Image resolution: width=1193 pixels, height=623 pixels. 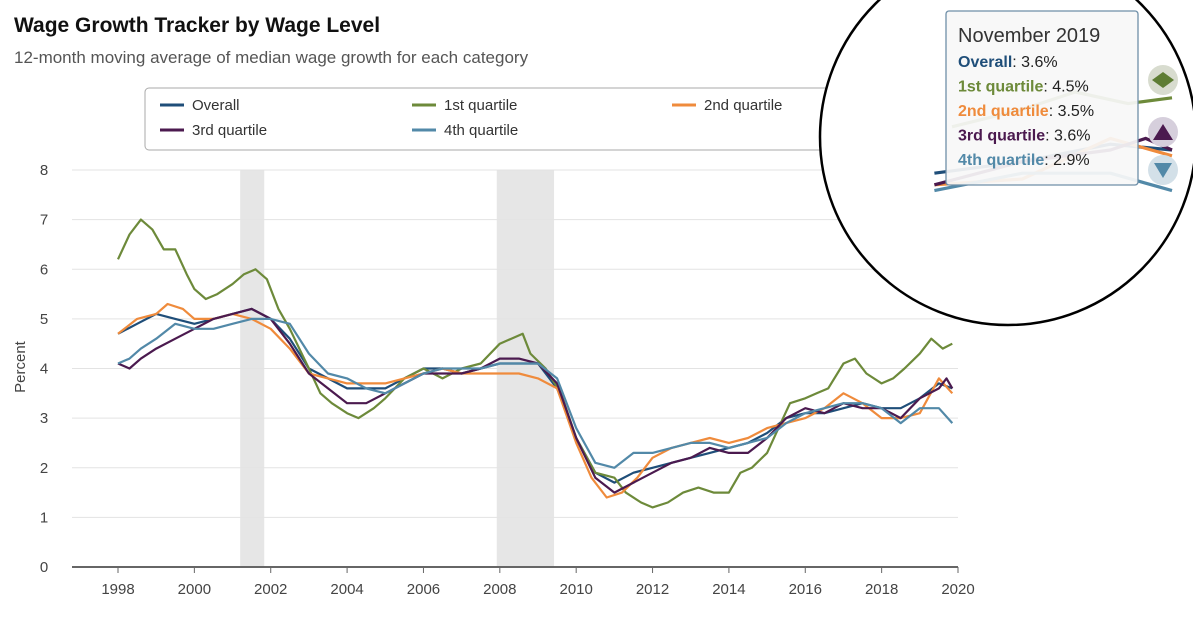 I want to click on tooltip-series-value: : 4.5%, so click(x=1065, y=87).